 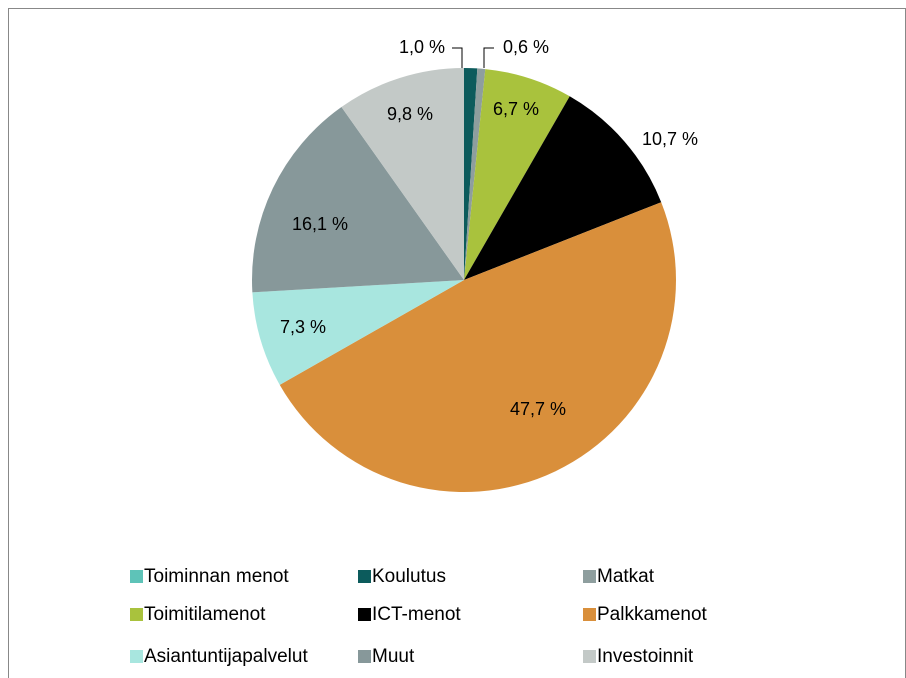 What do you see at coordinates (416, 614) in the screenshot?
I see `legend-label: ICT-menot` at bounding box center [416, 614].